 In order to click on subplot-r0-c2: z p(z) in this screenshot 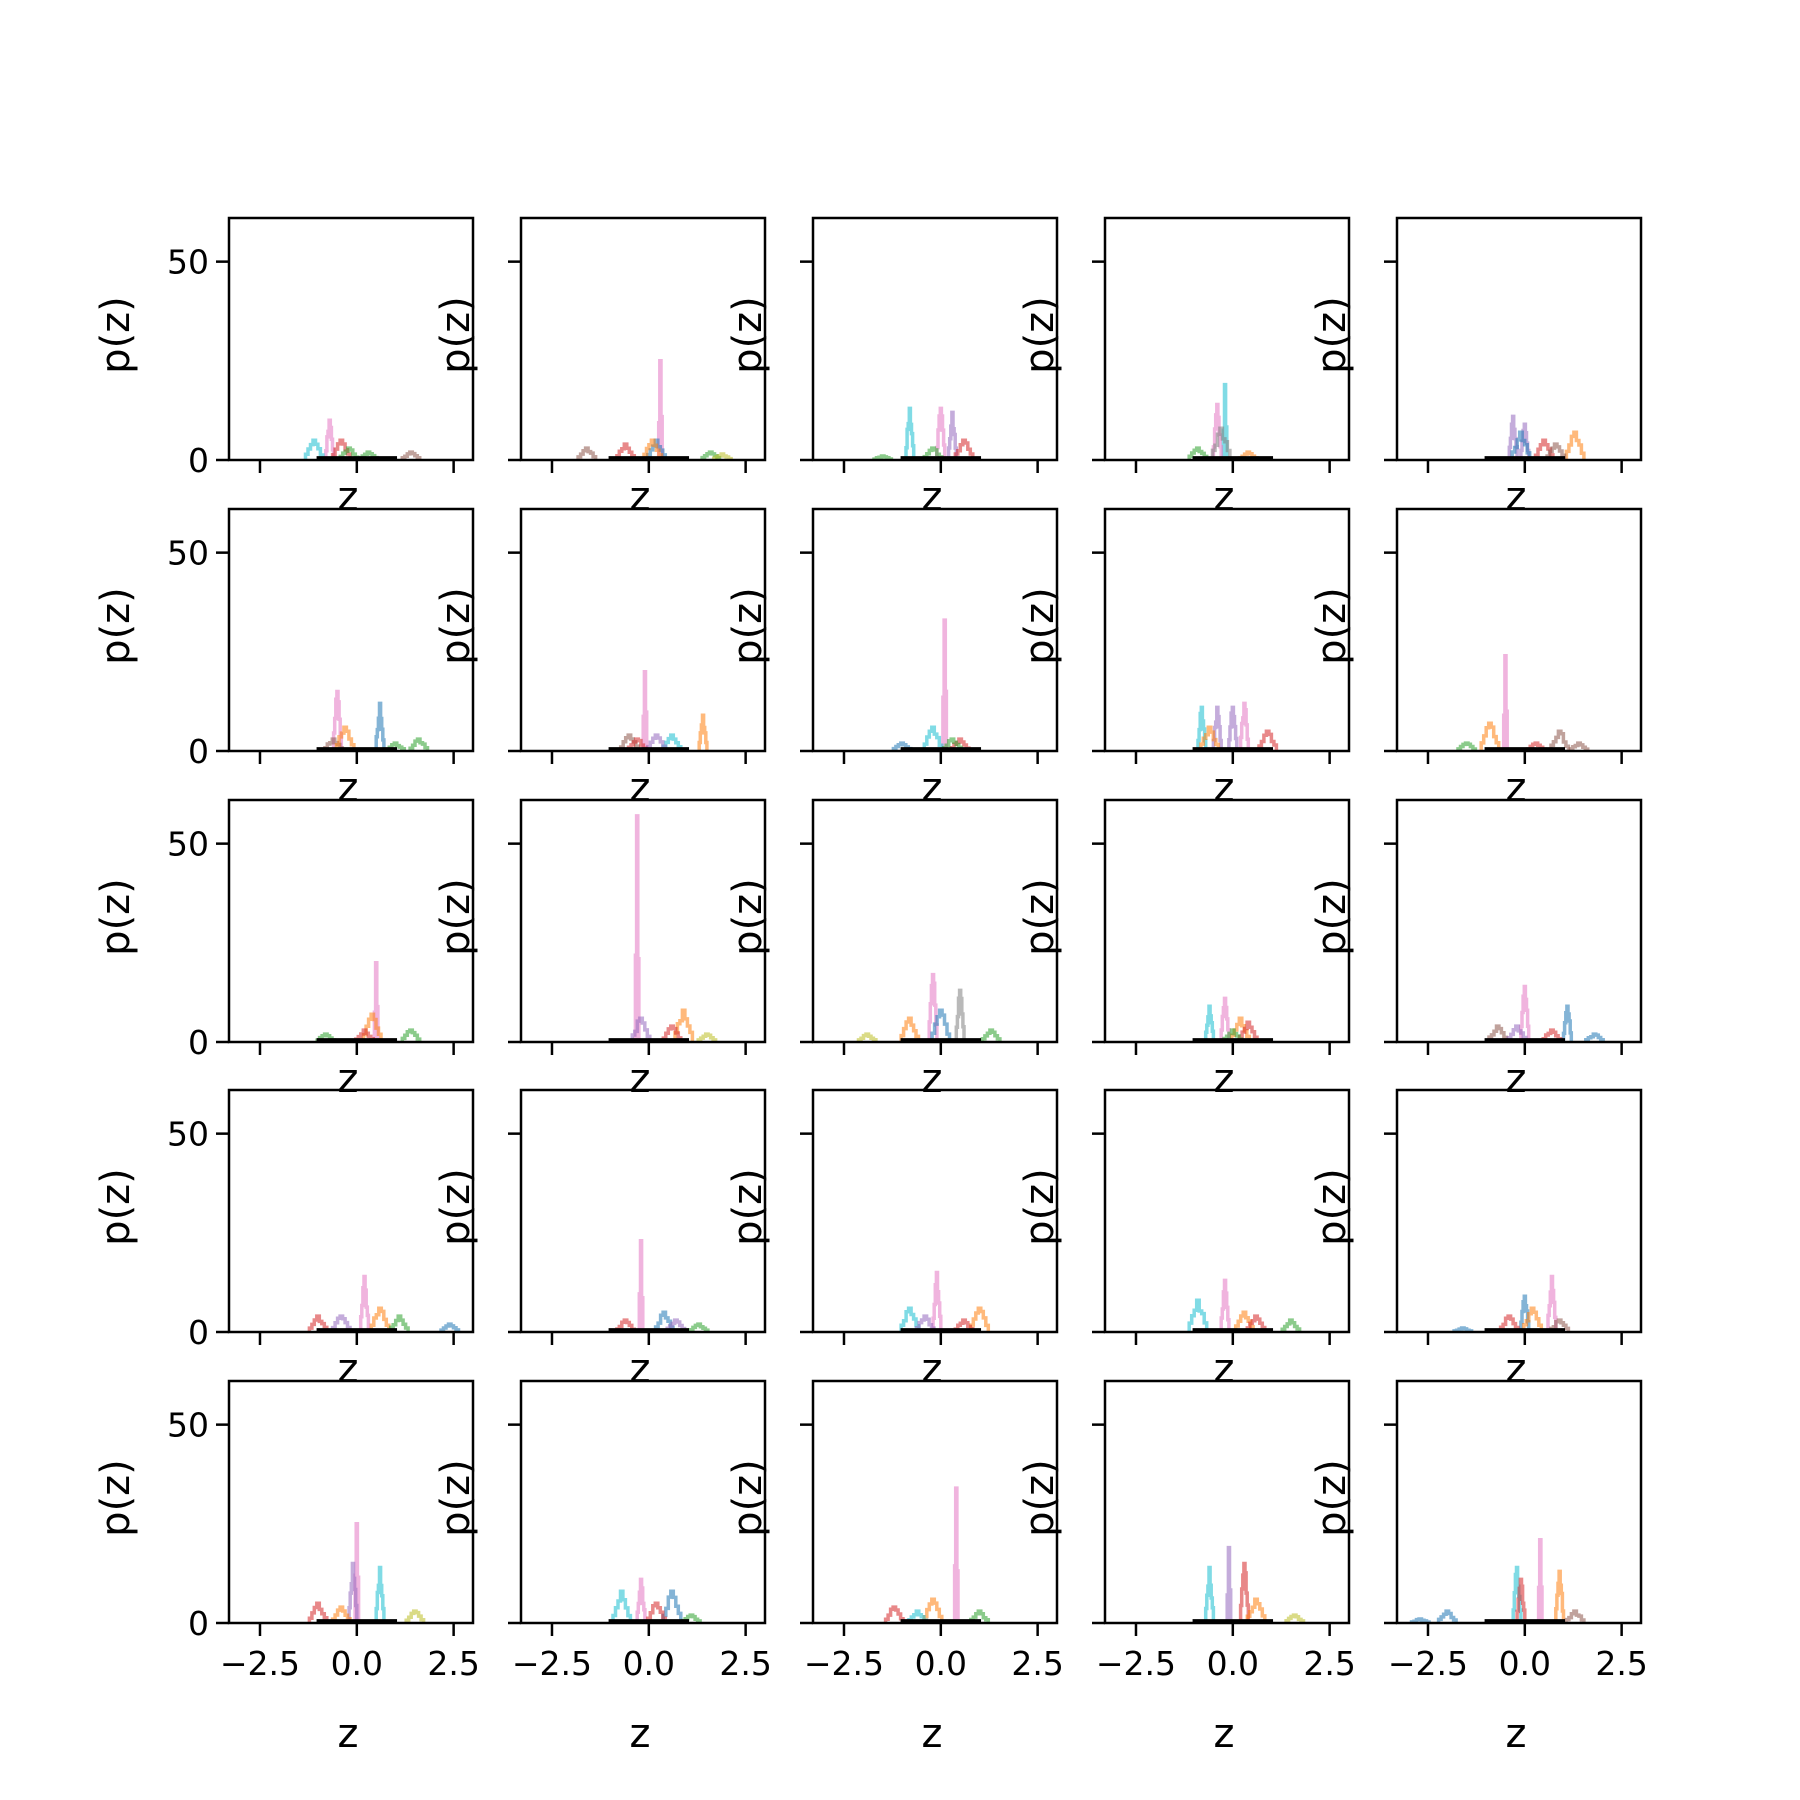, I will do `click(892, 368)`.